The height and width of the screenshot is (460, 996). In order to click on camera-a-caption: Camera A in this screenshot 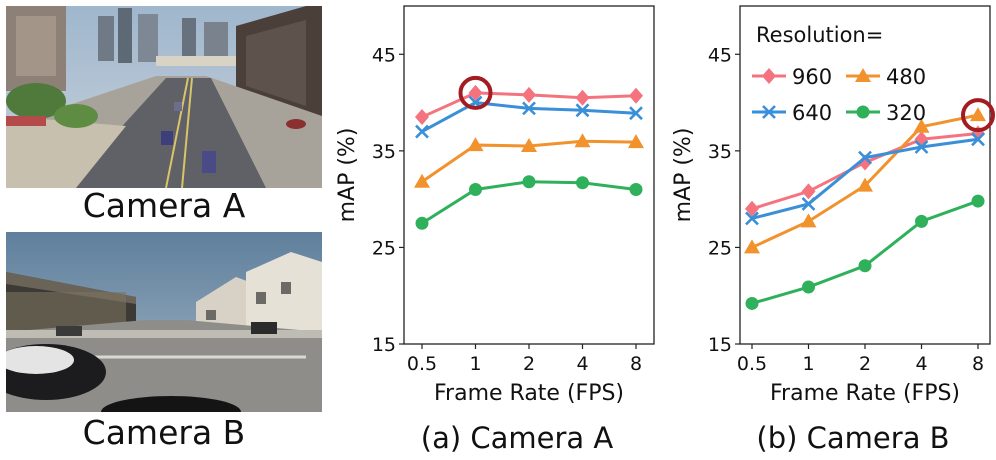, I will do `click(164, 205)`.